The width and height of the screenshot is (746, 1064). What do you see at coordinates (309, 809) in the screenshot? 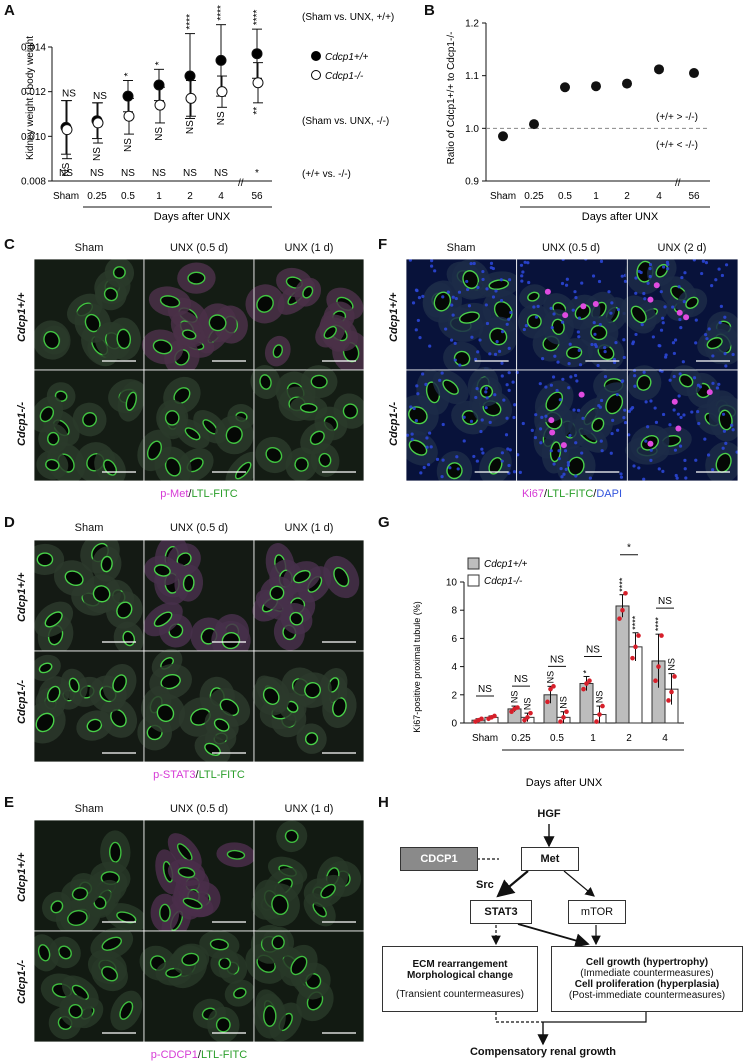
I see `panel-e-col-3: UNX (1 d)` at bounding box center [309, 809].